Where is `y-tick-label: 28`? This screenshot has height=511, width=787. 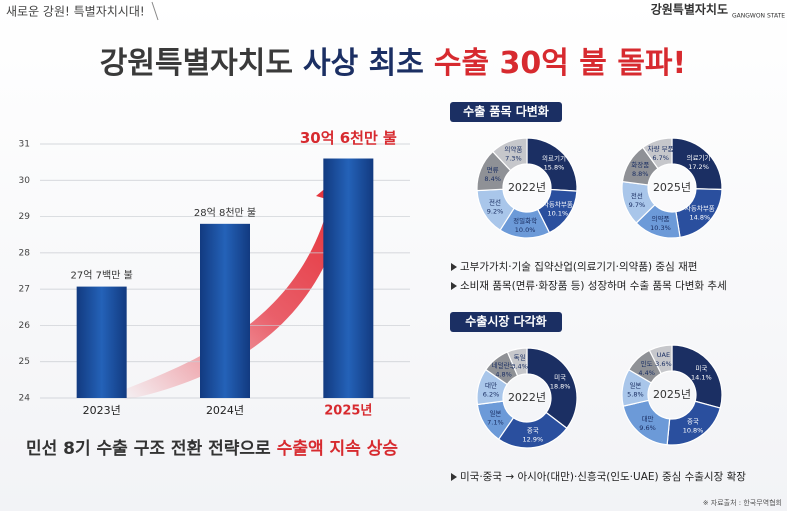
y-tick-label: 28 is located at coordinates (25, 253).